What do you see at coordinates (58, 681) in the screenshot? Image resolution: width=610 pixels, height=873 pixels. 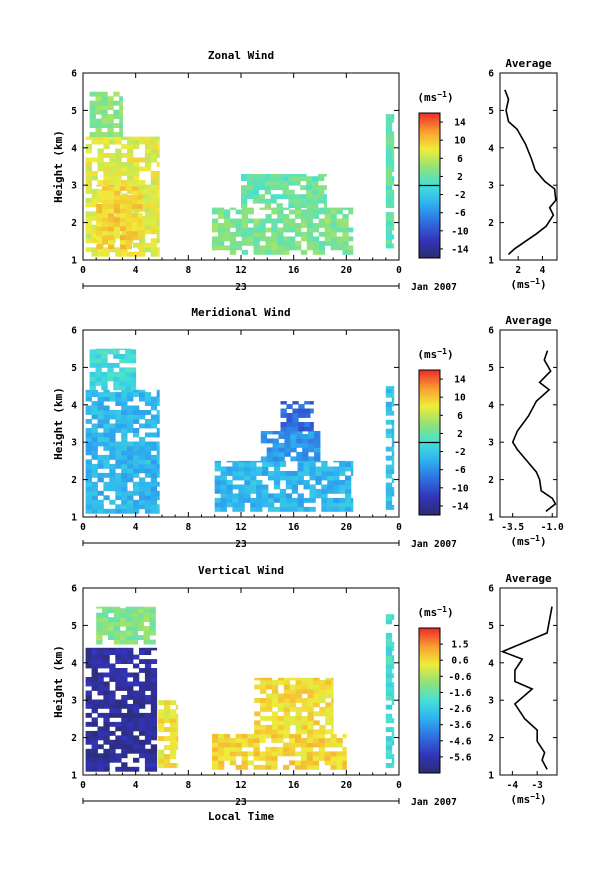 I see `y-axis-label: Height (km)` at bounding box center [58, 681].